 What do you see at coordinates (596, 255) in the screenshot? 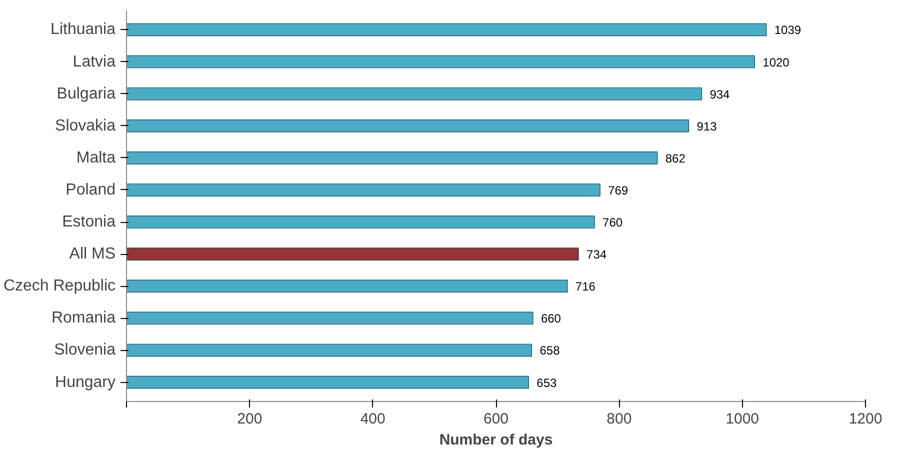
I see `data-label: 734` at bounding box center [596, 255].